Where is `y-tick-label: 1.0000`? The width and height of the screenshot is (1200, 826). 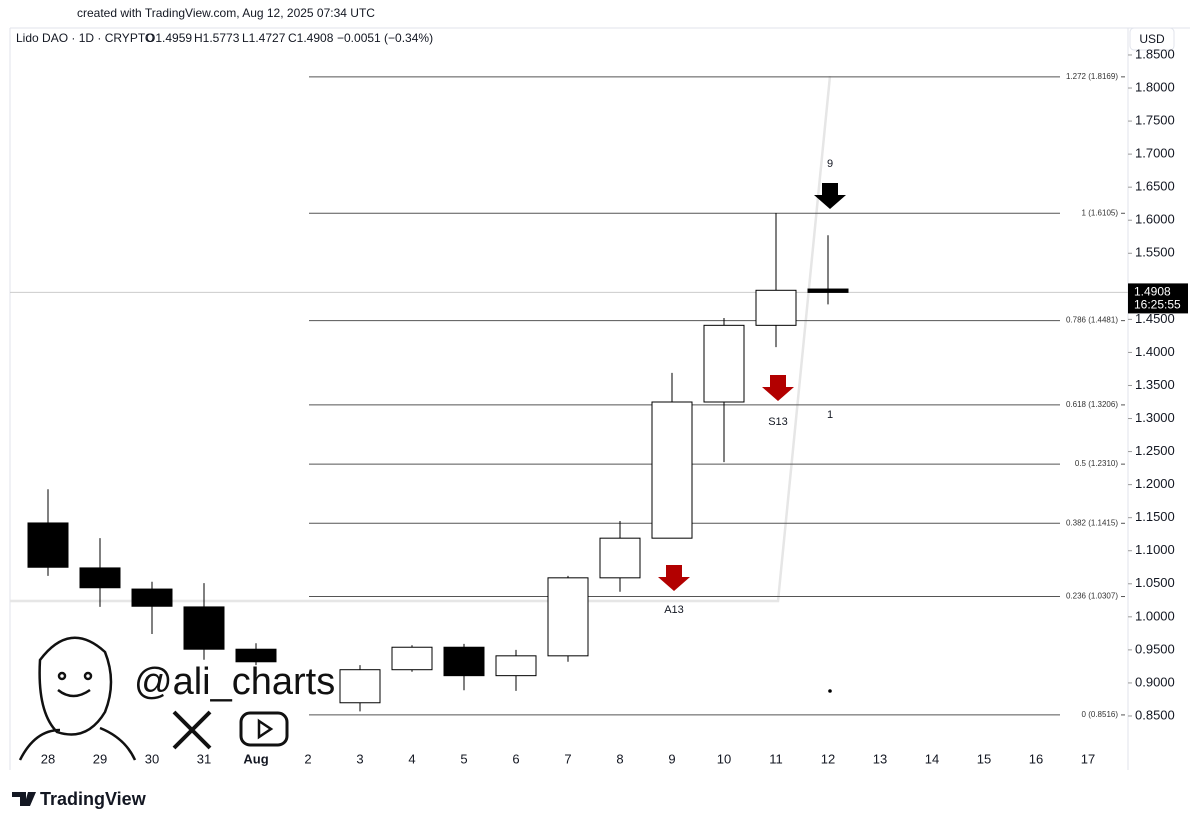
y-tick-label: 1.0000 is located at coordinates (1155, 615).